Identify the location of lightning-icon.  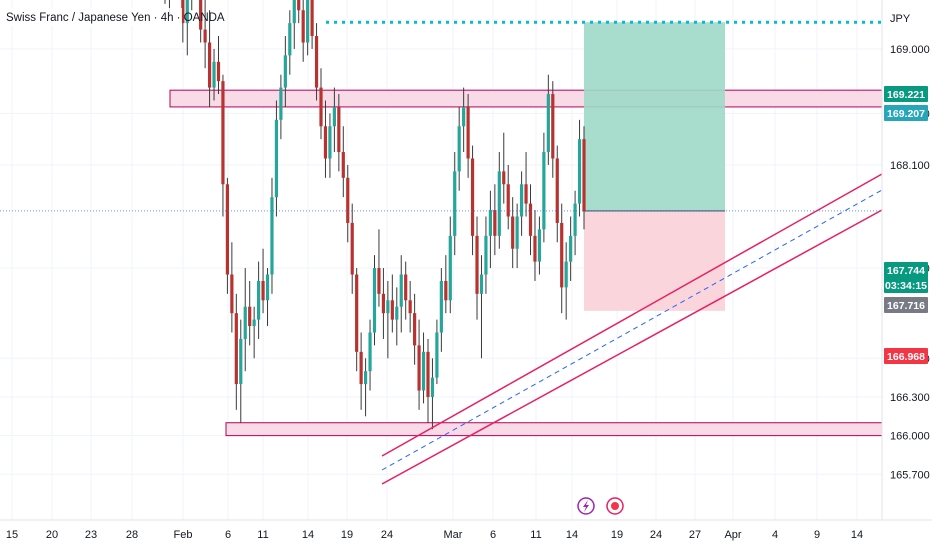
(586, 506).